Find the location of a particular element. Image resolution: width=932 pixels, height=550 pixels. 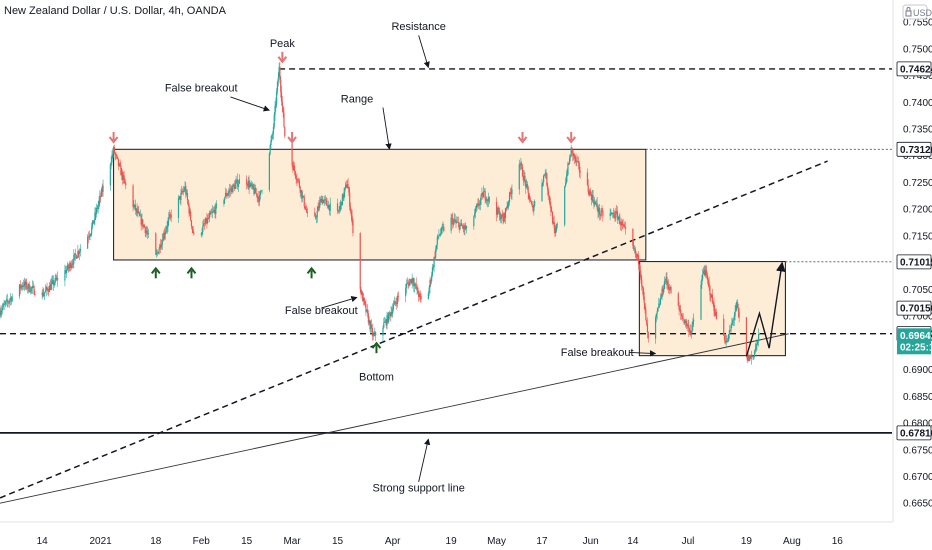

currency-button: USD is located at coordinates (917, 12).